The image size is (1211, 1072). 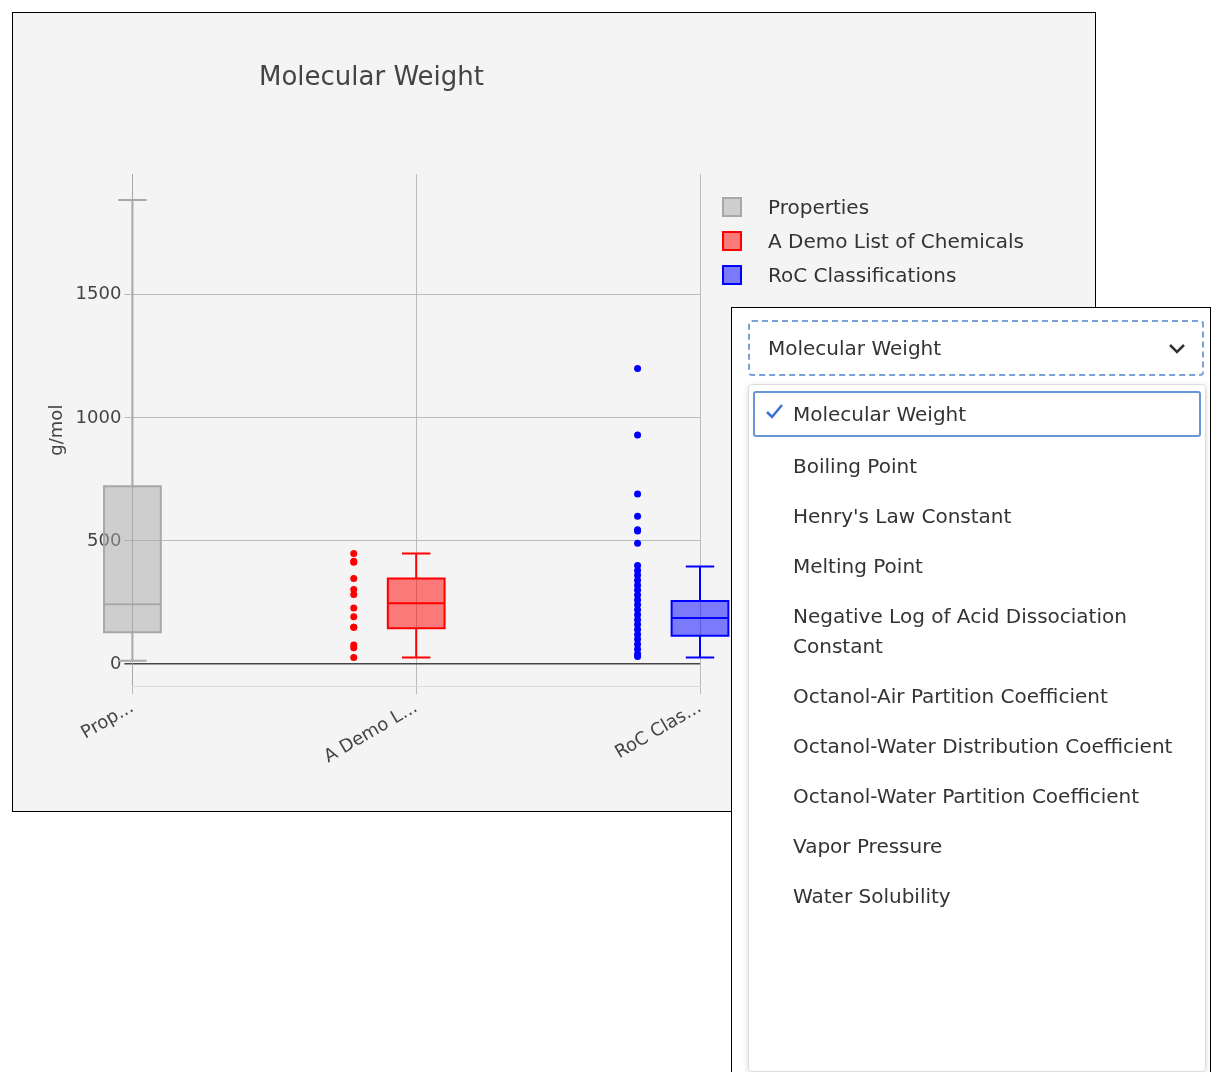 I want to click on text: Octanol-Water Partition Coefficient, so click(x=966, y=796).